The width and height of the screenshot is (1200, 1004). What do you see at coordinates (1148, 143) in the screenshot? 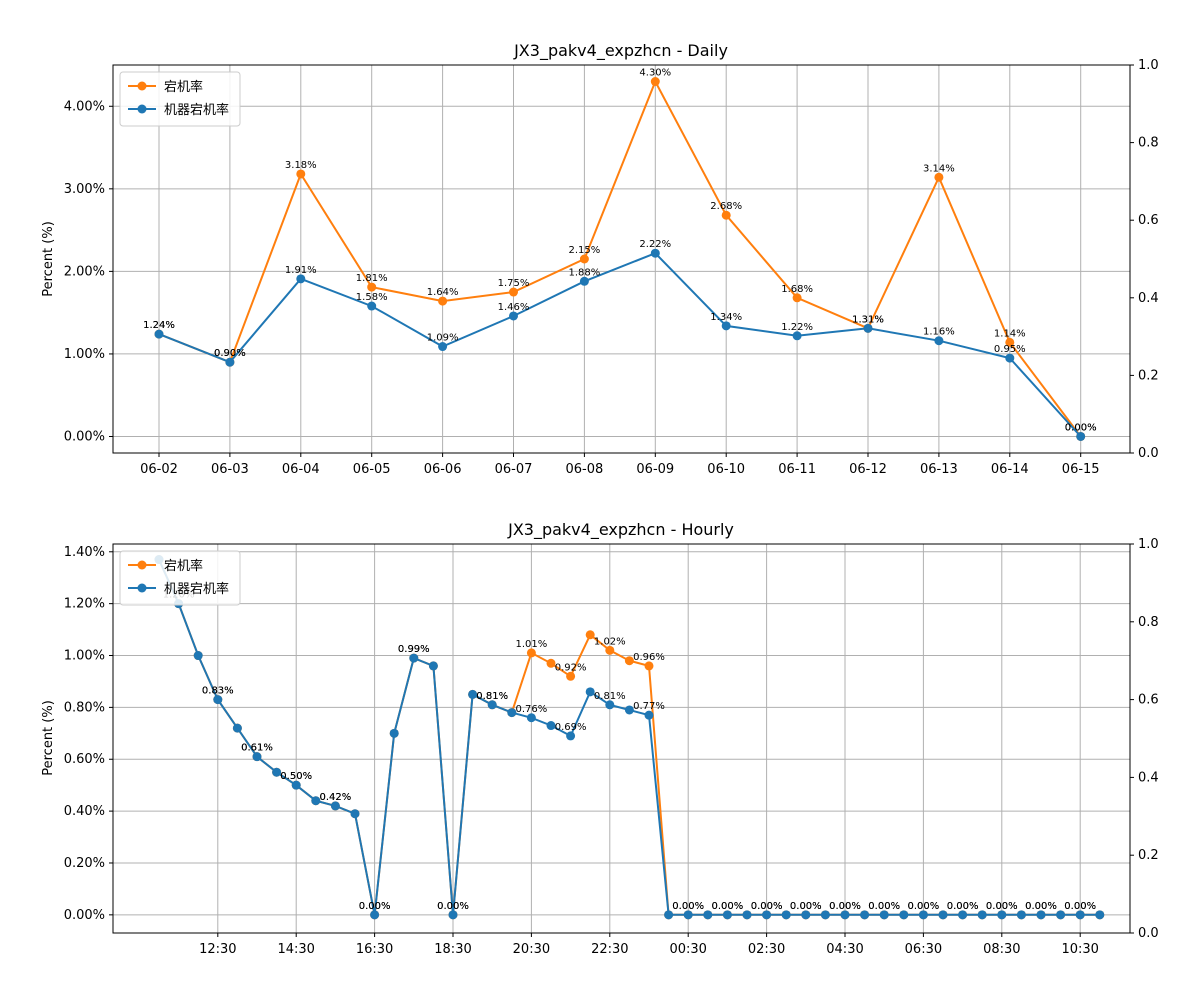
I see `daily-y2-tick-label: 0.8` at bounding box center [1148, 143].